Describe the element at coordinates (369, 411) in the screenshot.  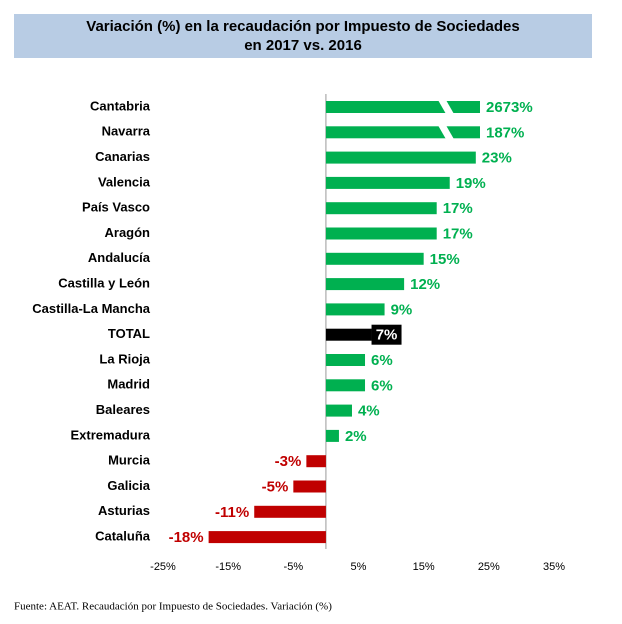
I see `value-label: 4%` at that location.